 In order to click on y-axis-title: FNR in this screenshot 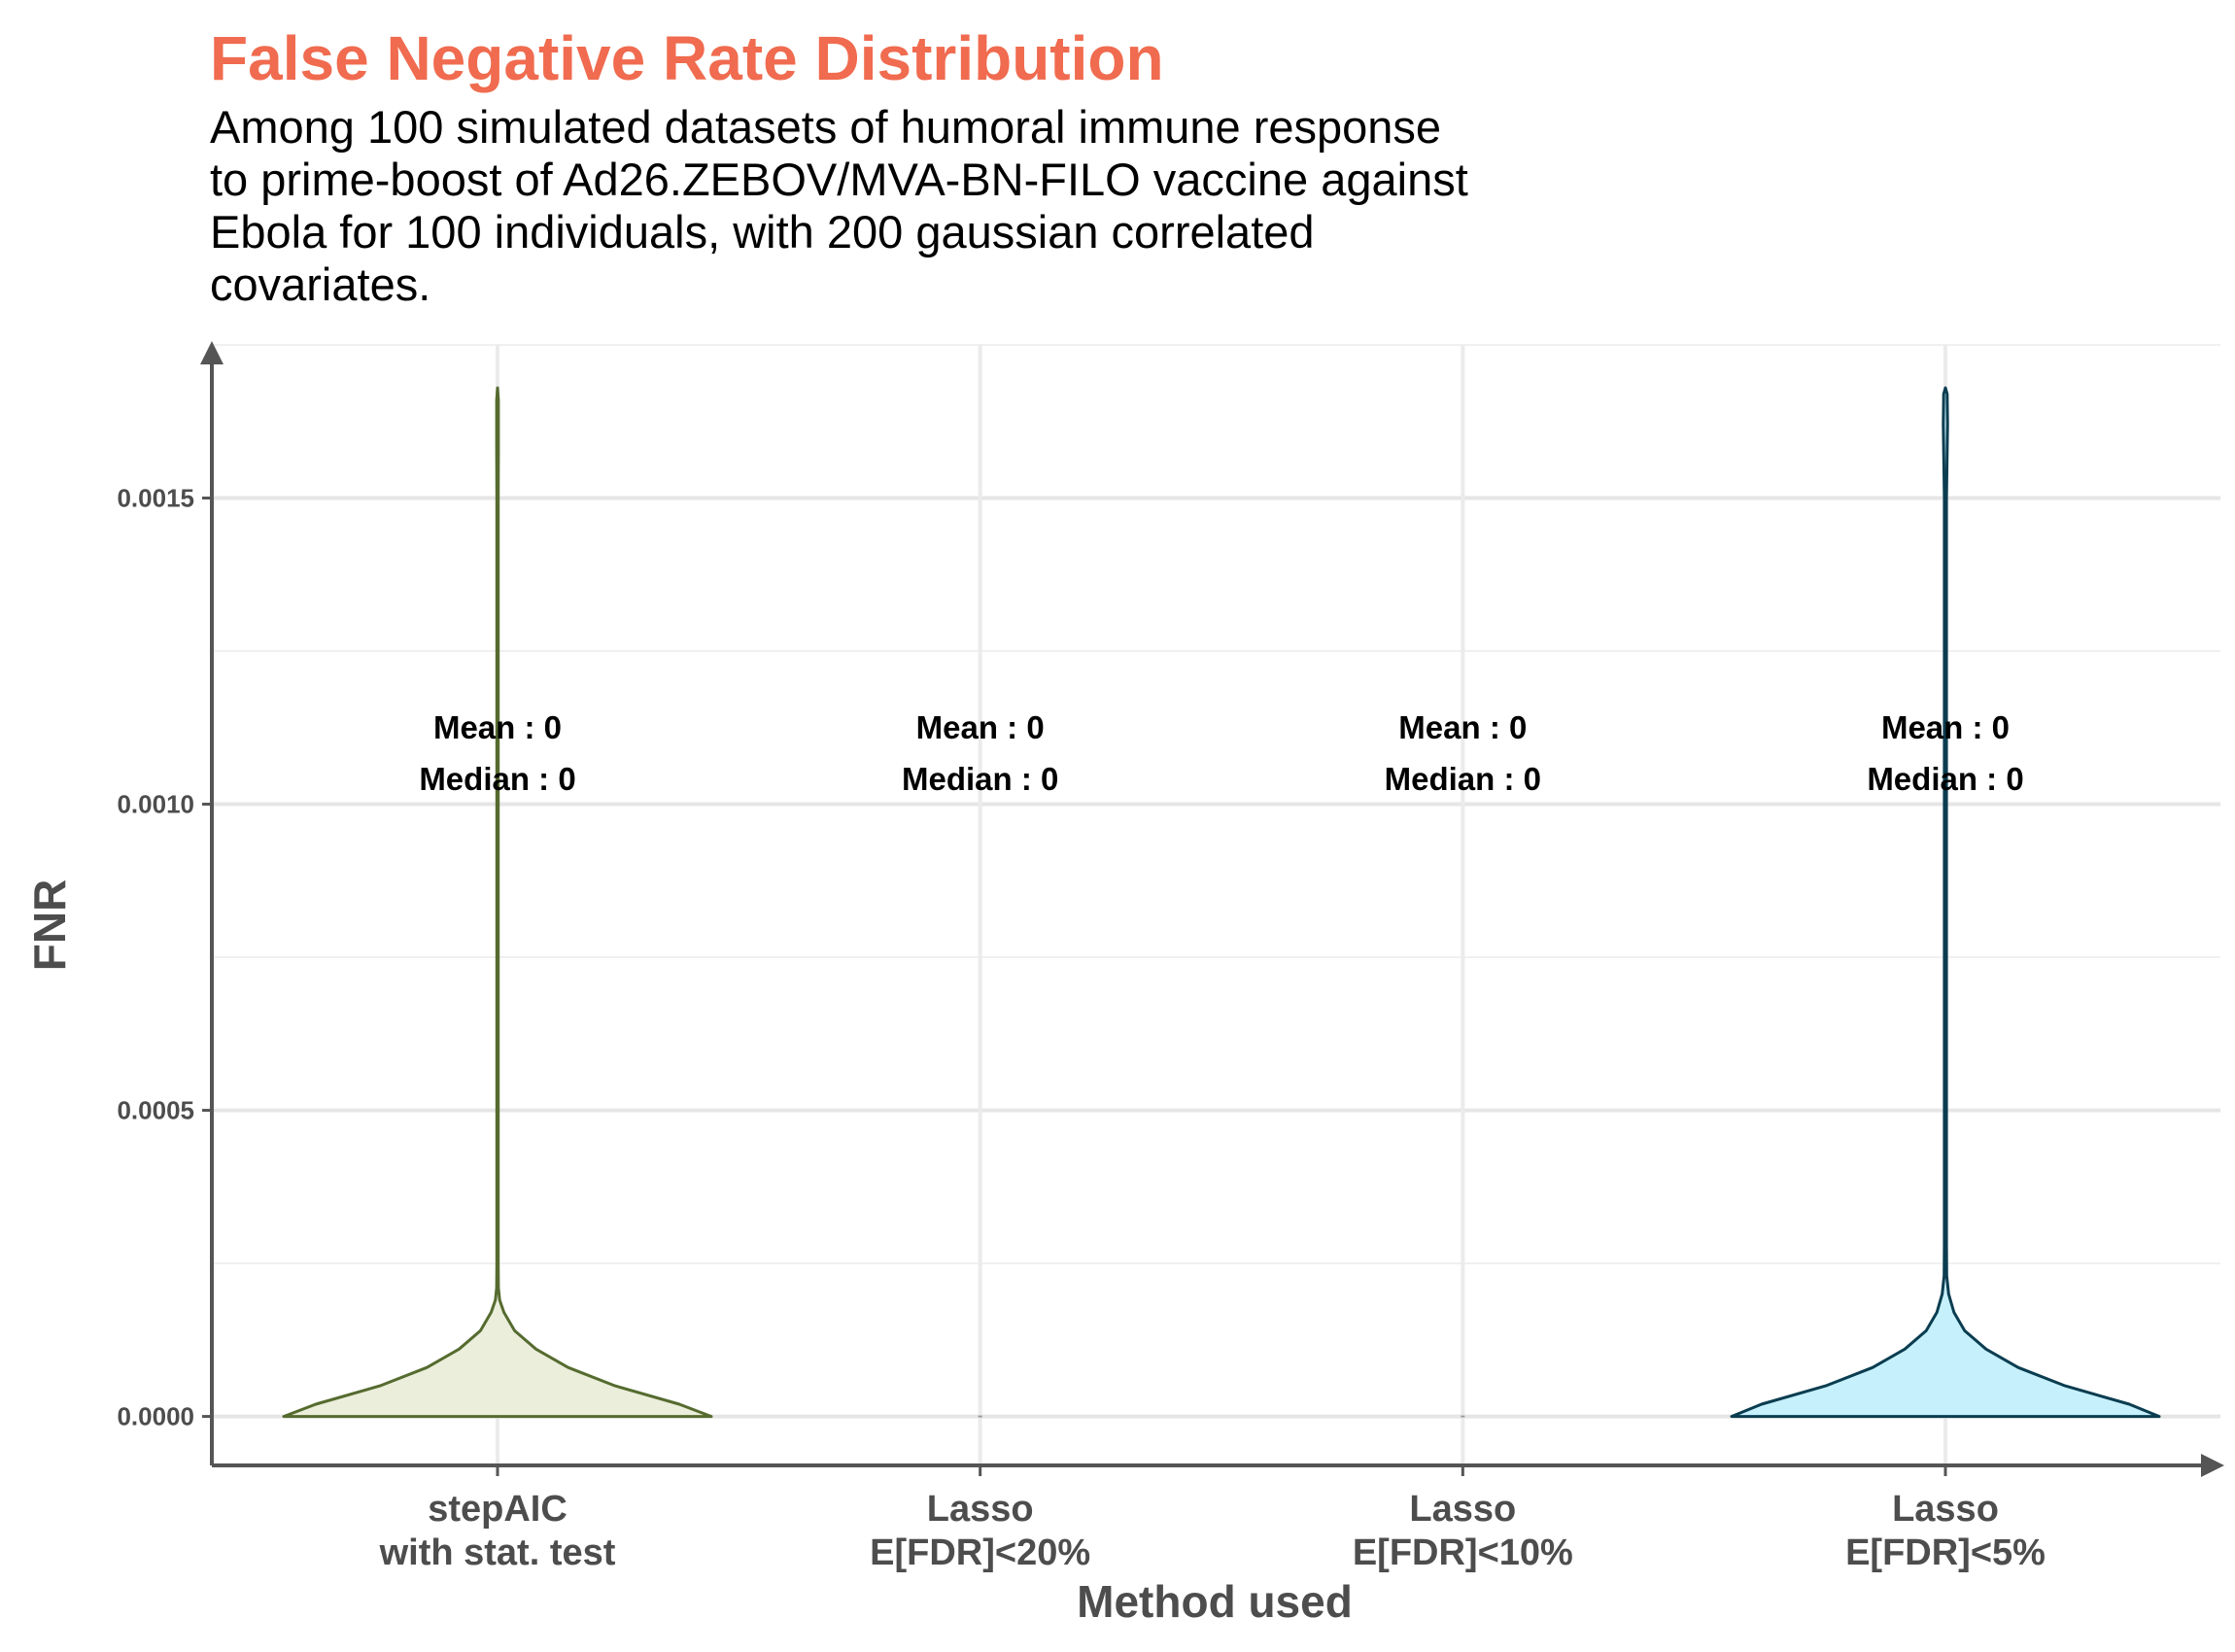, I will do `click(49, 926)`.